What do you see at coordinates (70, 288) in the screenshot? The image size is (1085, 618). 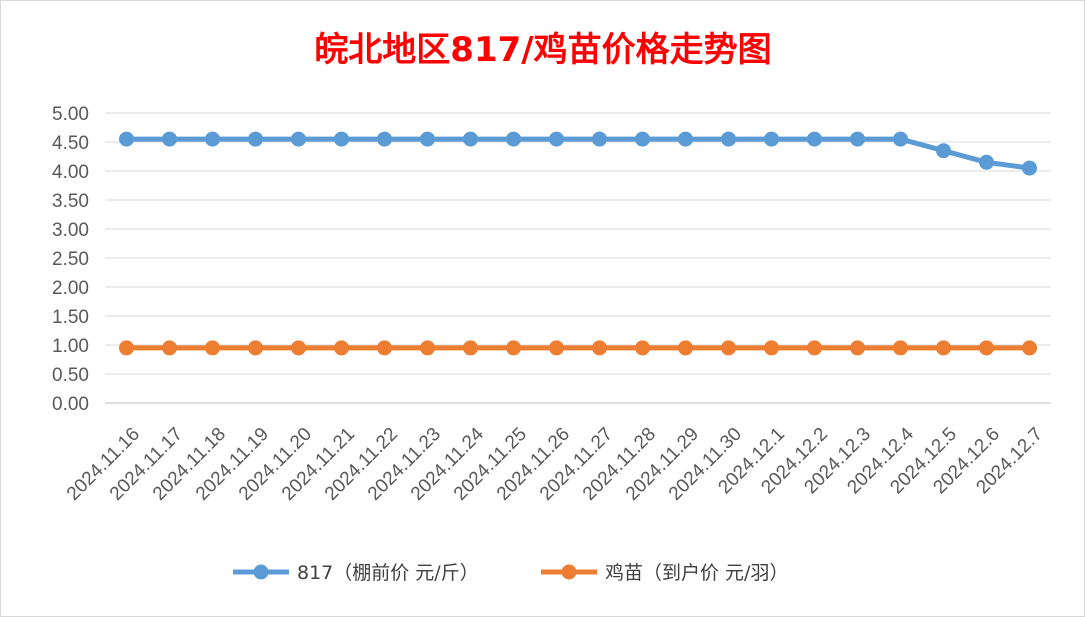 I see `y-tick-label: 2.00` at bounding box center [70, 288].